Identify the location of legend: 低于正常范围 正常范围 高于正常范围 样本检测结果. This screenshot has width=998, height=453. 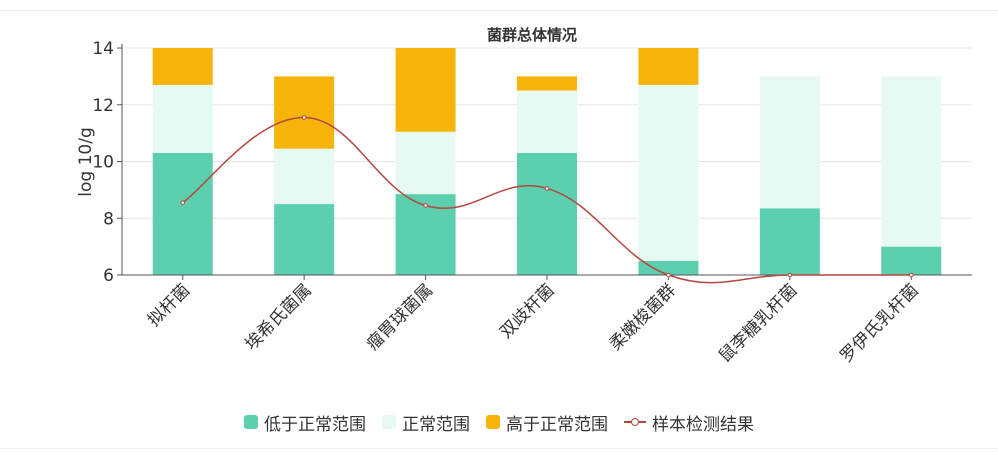
(499, 422).